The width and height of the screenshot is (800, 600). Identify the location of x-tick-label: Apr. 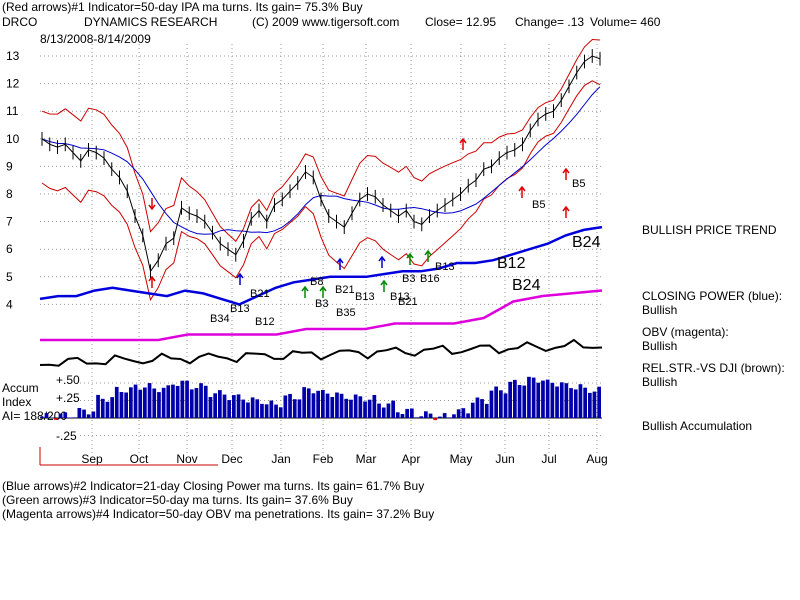
(411, 459).